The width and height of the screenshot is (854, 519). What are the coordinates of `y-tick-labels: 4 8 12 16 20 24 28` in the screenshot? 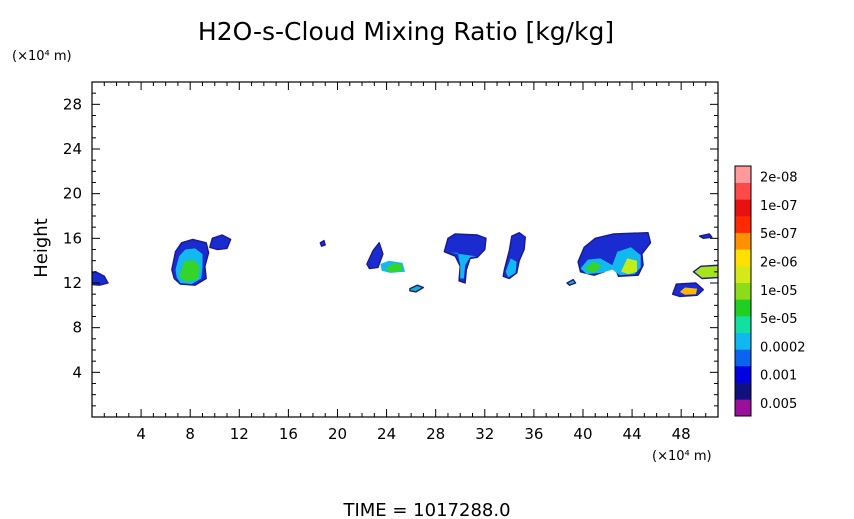 It's located at (72, 238).